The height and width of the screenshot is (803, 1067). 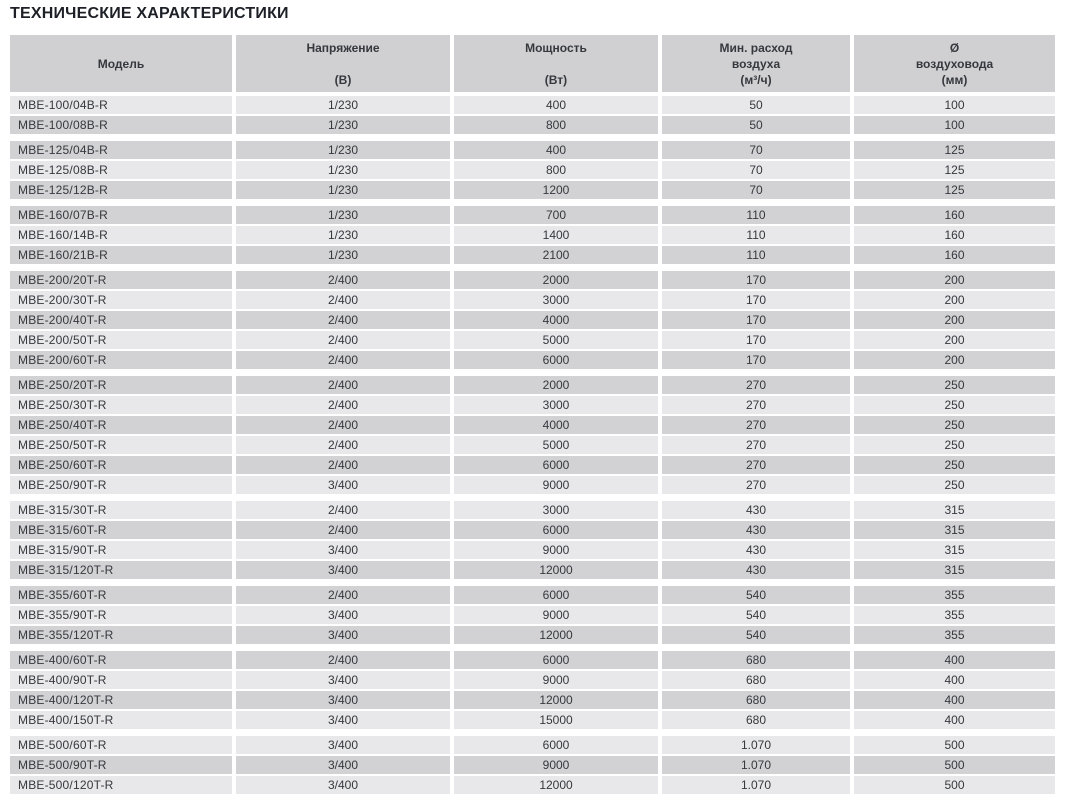 What do you see at coordinates (556, 63) in the screenshot?
I see `header-cell-power: Мощность (Вт)` at bounding box center [556, 63].